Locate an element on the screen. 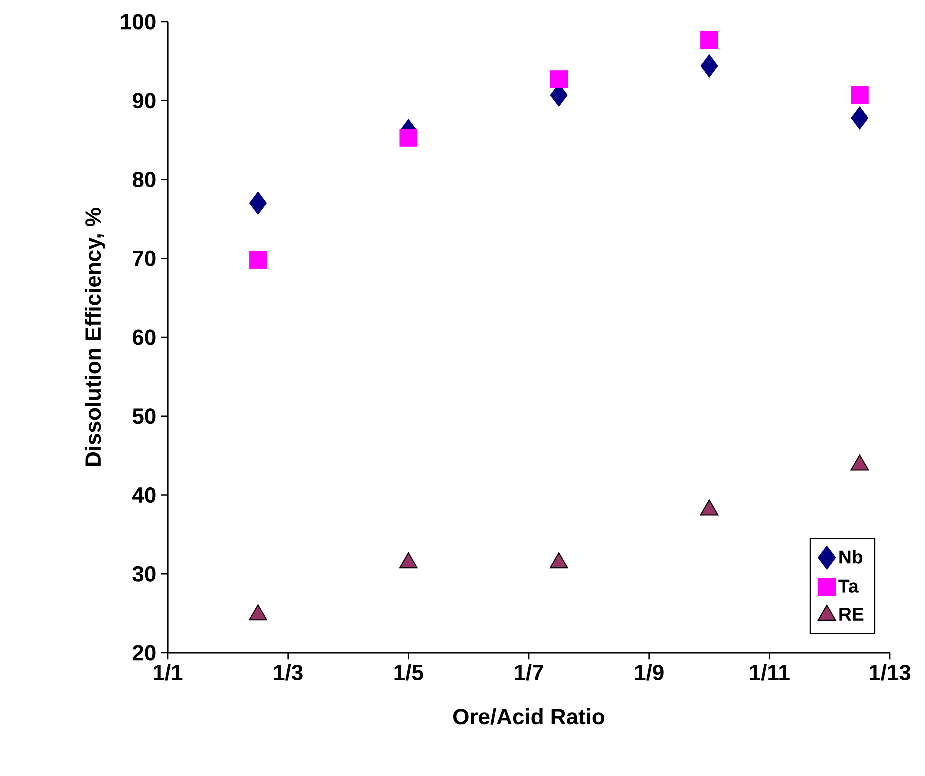 Image resolution: width=925 pixels, height=776 pixels. x-axis-title: Ore/Acid Ratio is located at coordinates (529, 716).